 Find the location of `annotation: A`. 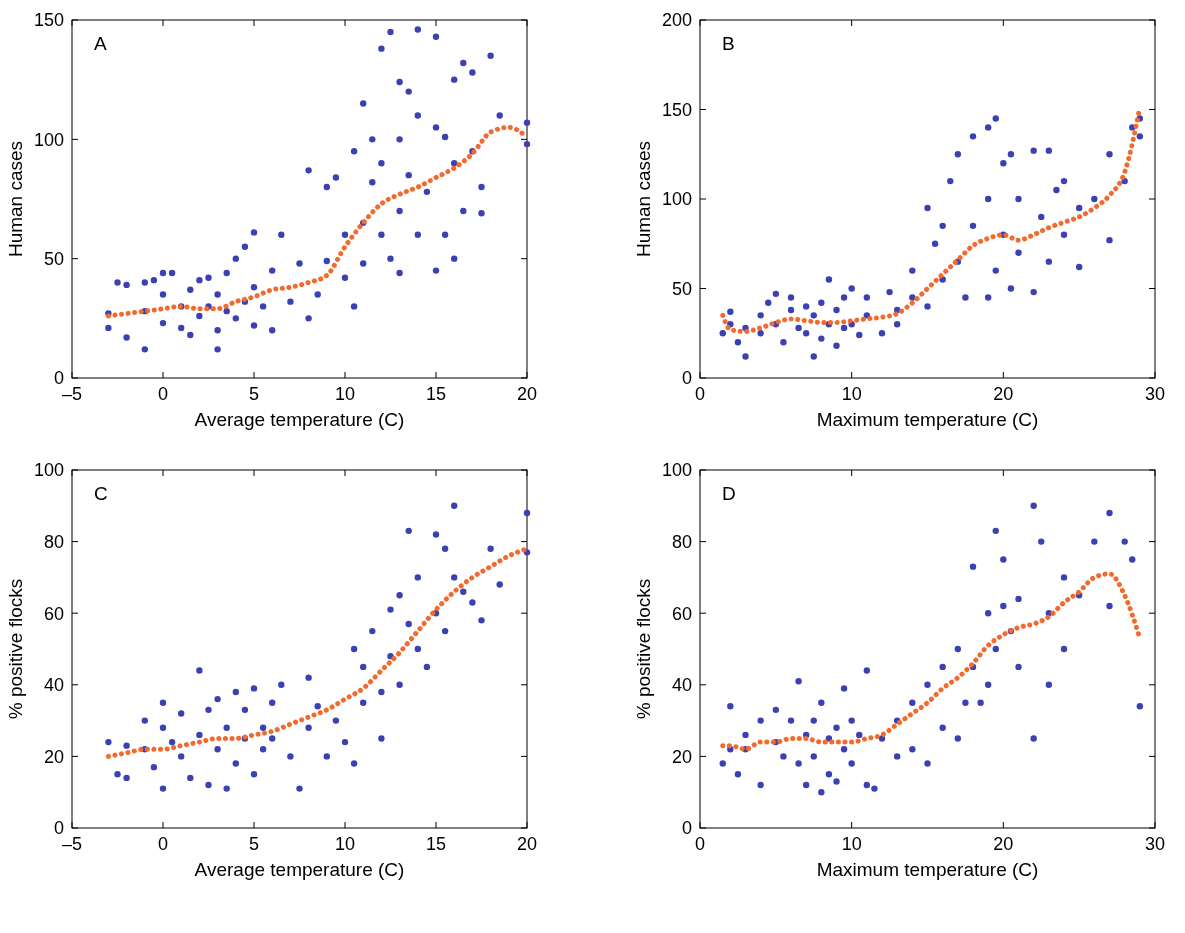

annotation: A is located at coordinates (100, 43).